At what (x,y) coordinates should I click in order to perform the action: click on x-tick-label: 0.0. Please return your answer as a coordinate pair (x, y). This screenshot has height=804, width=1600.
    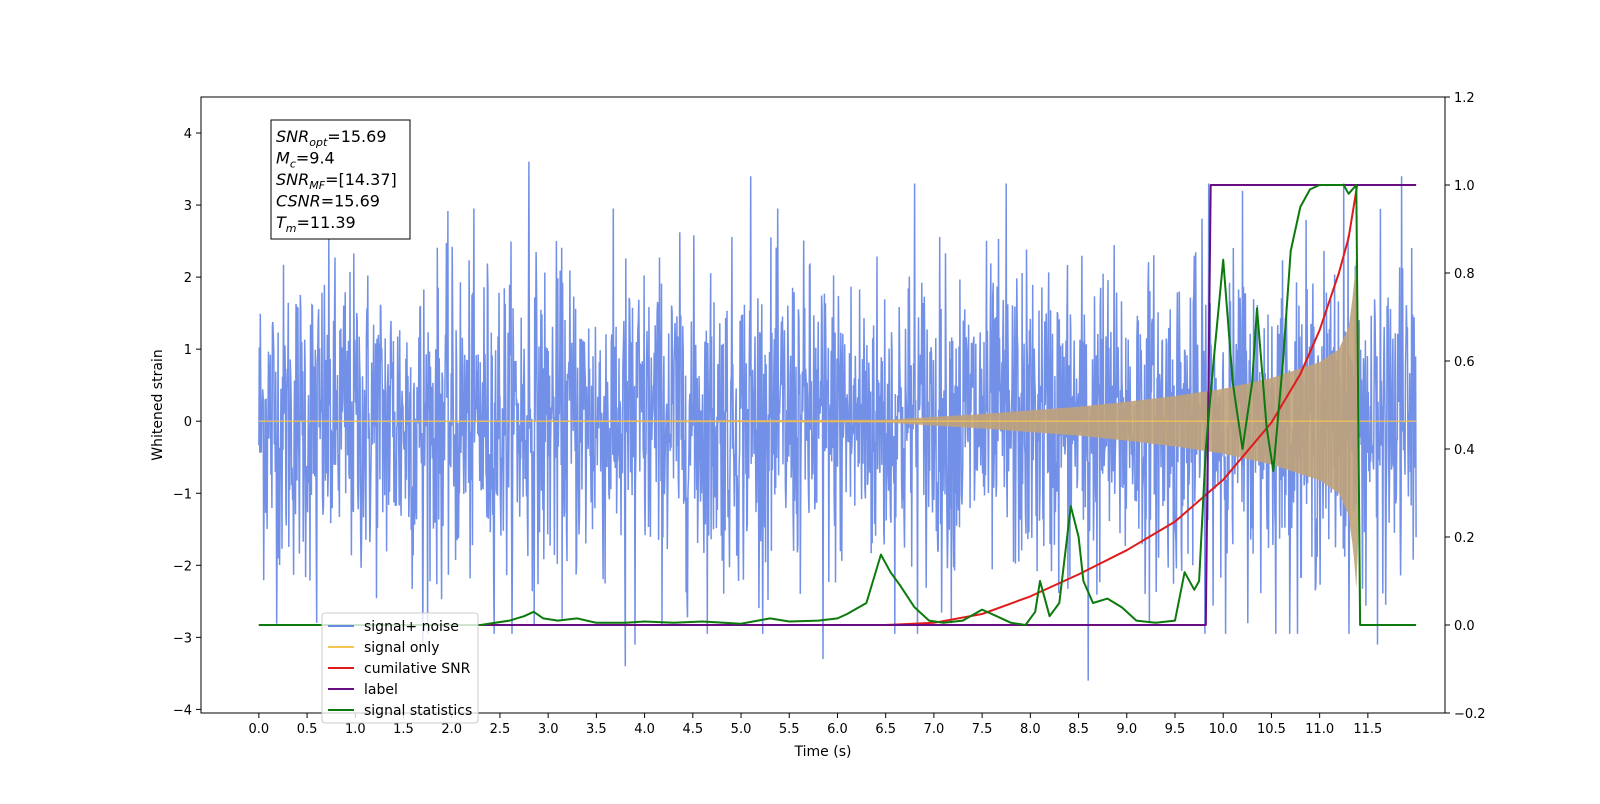
    Looking at the image, I should click on (259, 729).